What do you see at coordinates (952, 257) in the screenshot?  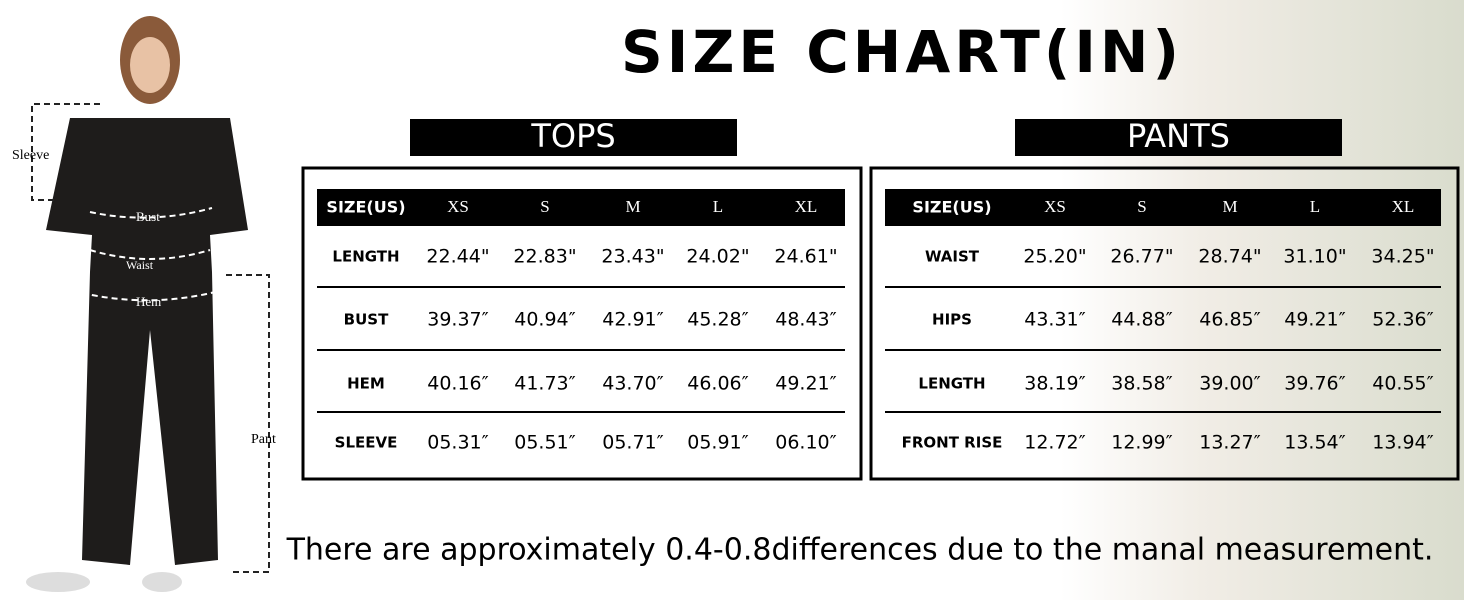 I see `row-label: WAIST` at bounding box center [952, 257].